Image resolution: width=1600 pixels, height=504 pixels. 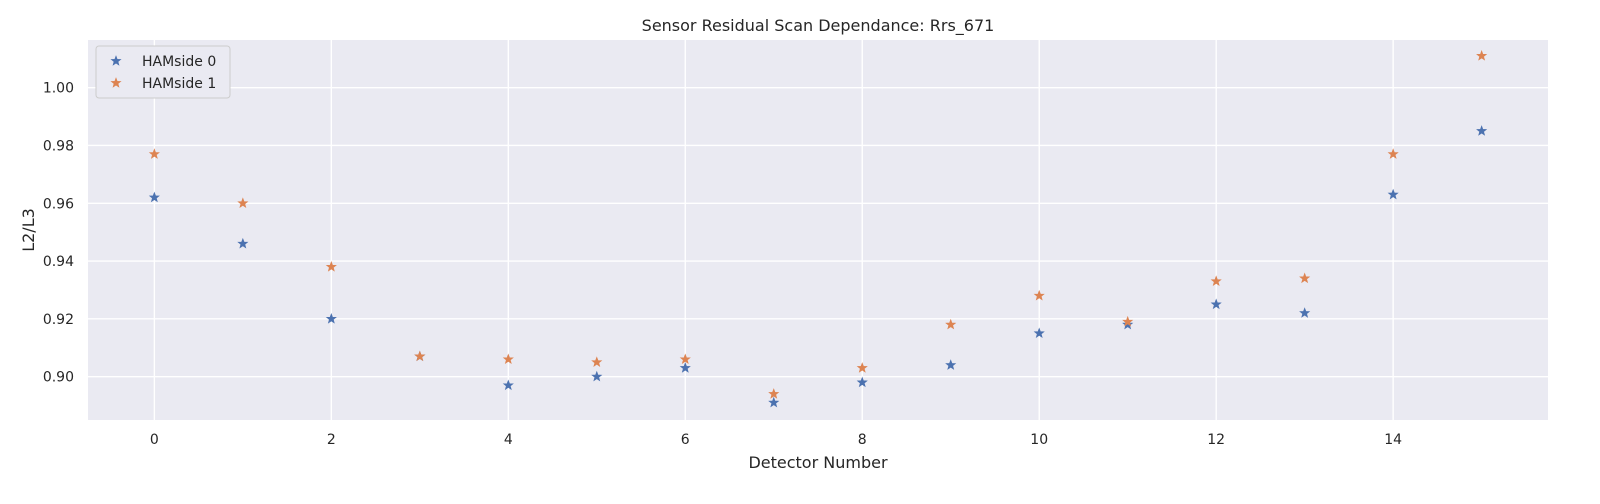 What do you see at coordinates (58, 89) in the screenshot?
I see `y-tick-label: 1.00` at bounding box center [58, 89].